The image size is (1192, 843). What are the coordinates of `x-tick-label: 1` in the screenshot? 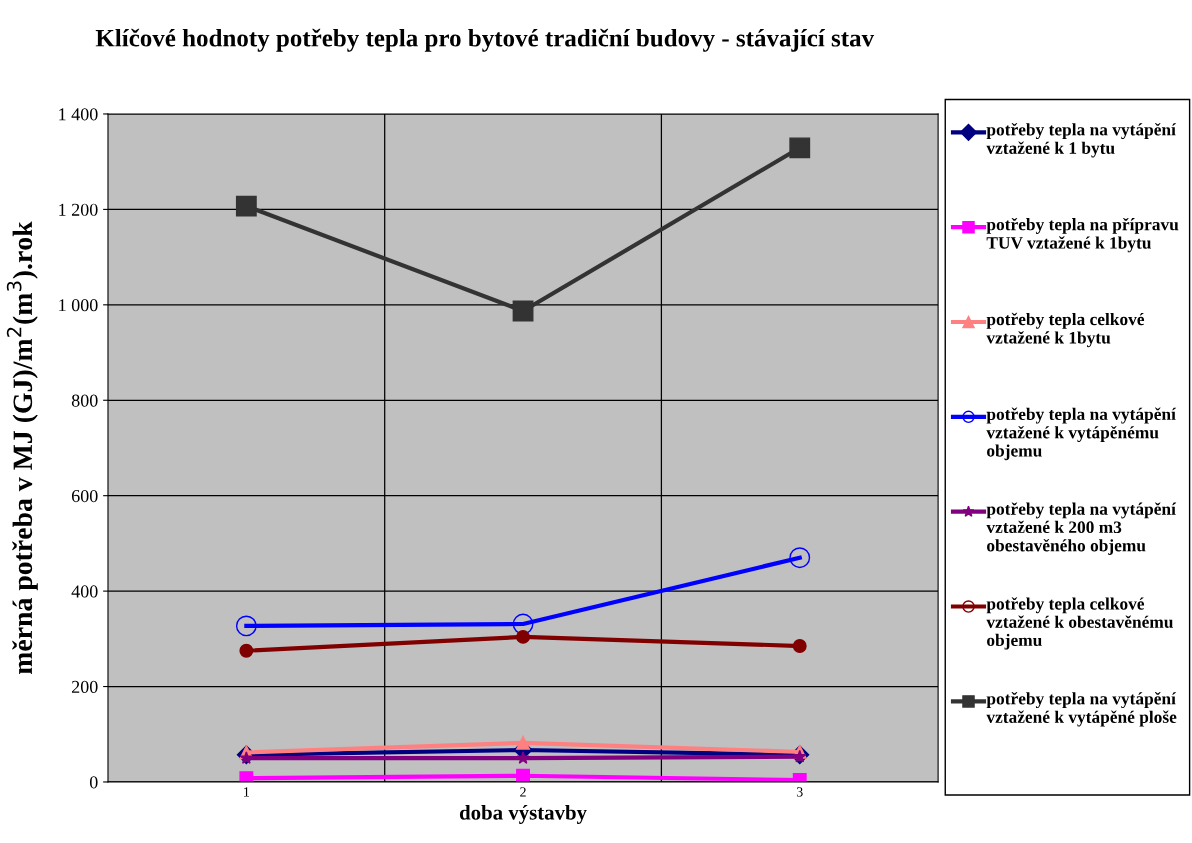 It's located at (246, 792).